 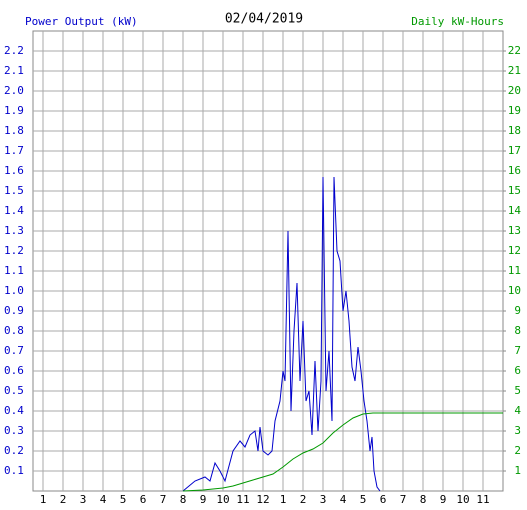 What do you see at coordinates (514, 130) in the screenshot?
I see `y2-tick-label: 18` at bounding box center [514, 130].